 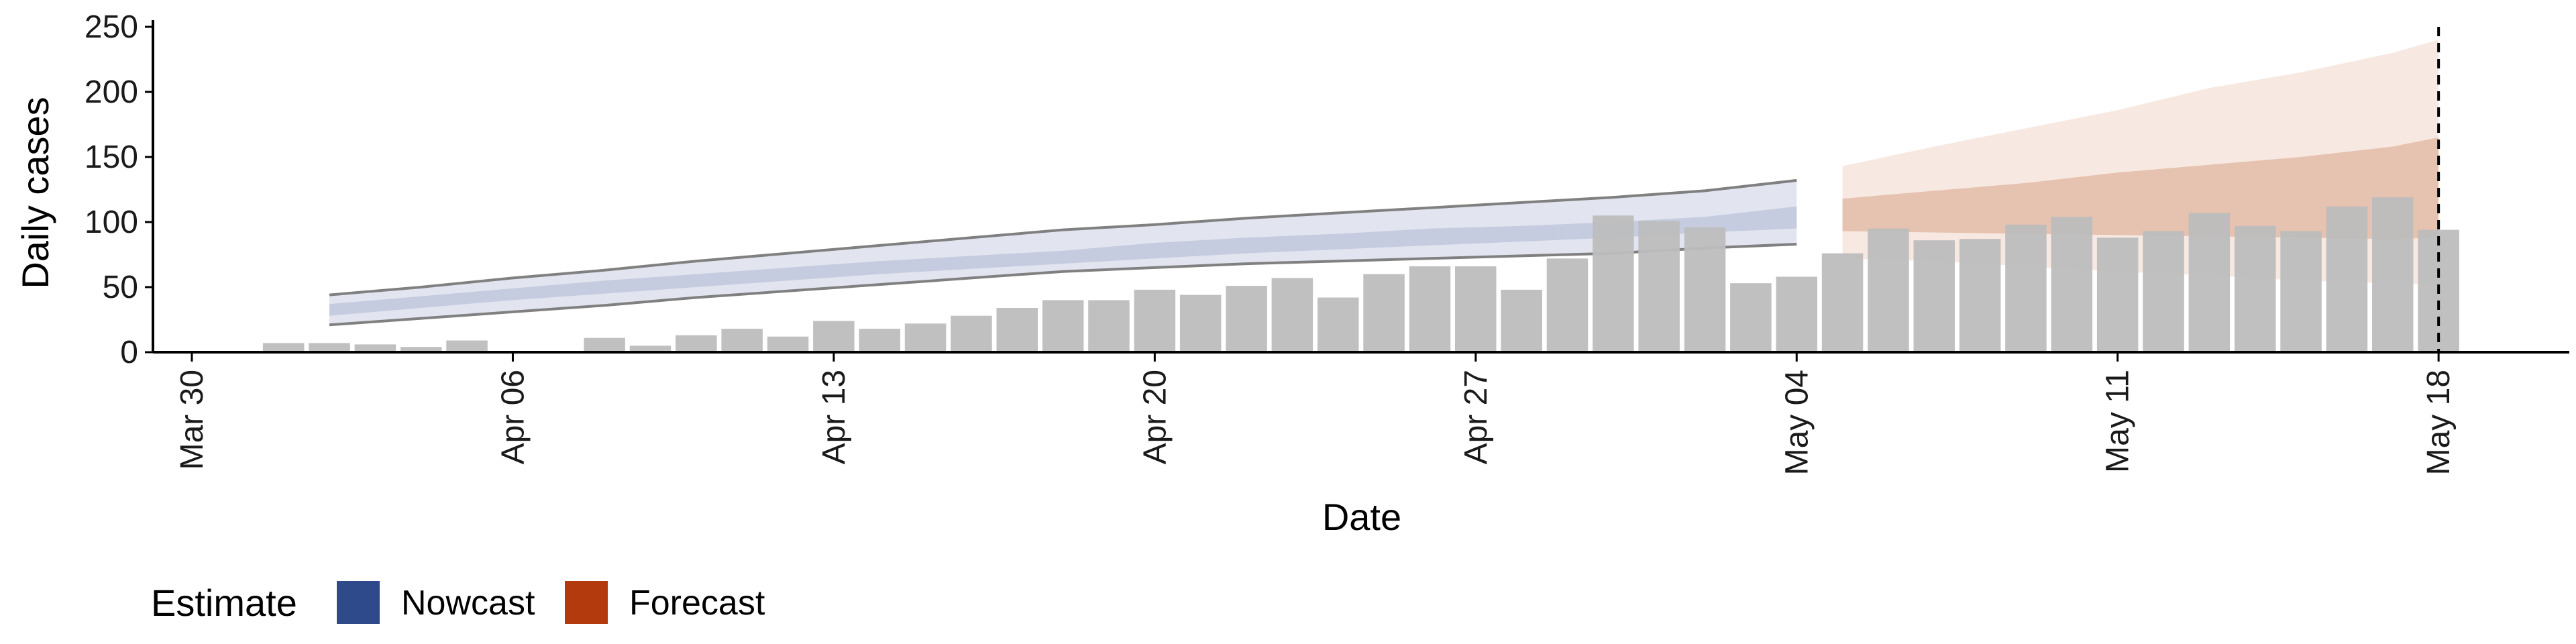 What do you see at coordinates (2118, 421) in the screenshot?
I see `x-tick-label: May 11` at bounding box center [2118, 421].